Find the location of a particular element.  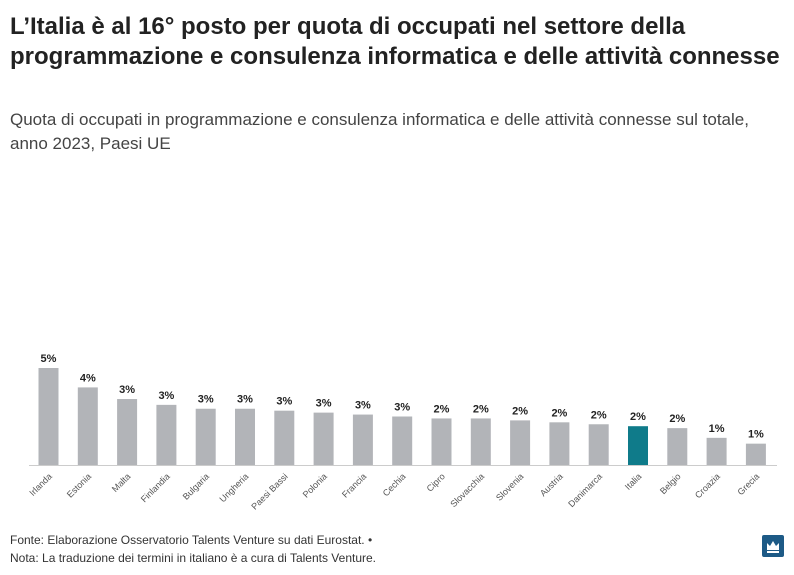

tick-label-austria: Austria is located at coordinates (551, 484).